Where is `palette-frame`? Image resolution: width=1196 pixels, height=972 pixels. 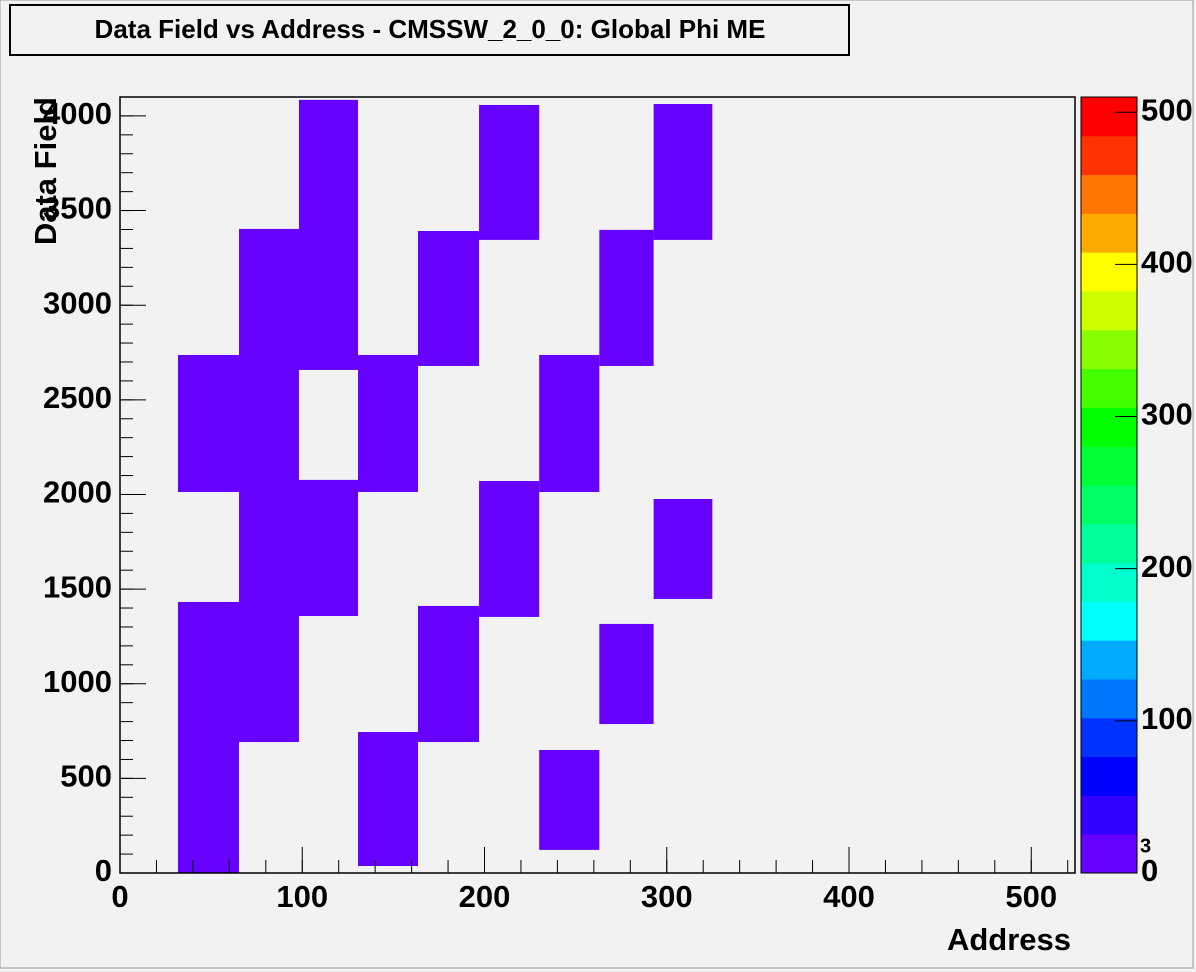 palette-frame is located at coordinates (1109, 485).